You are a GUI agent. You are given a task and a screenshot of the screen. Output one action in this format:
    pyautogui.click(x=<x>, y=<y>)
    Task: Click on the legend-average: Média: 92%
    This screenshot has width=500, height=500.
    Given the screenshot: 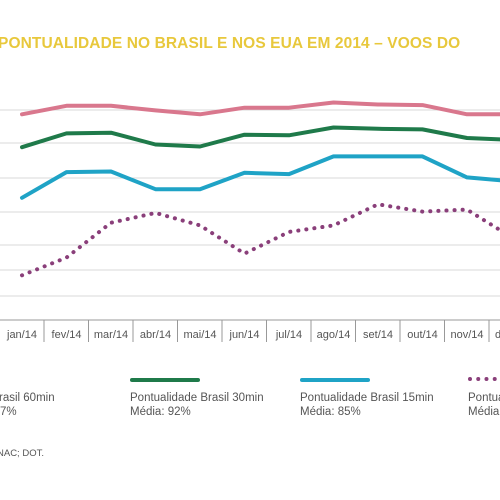 What is the action you would take?
    pyautogui.click(x=160, y=412)
    